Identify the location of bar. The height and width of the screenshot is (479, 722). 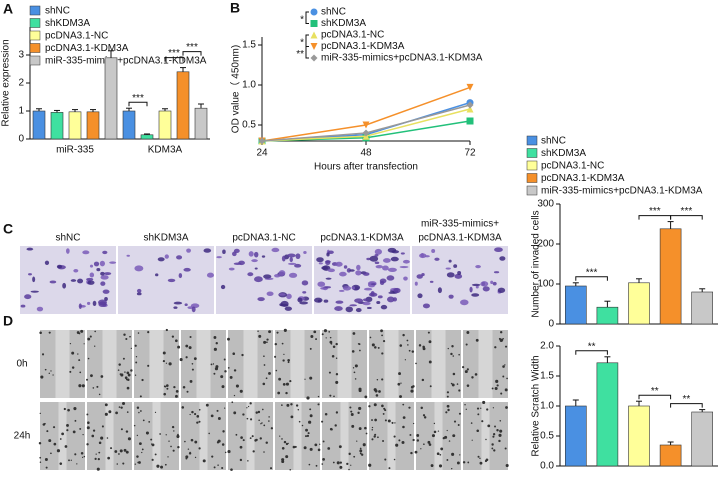
(639, 303).